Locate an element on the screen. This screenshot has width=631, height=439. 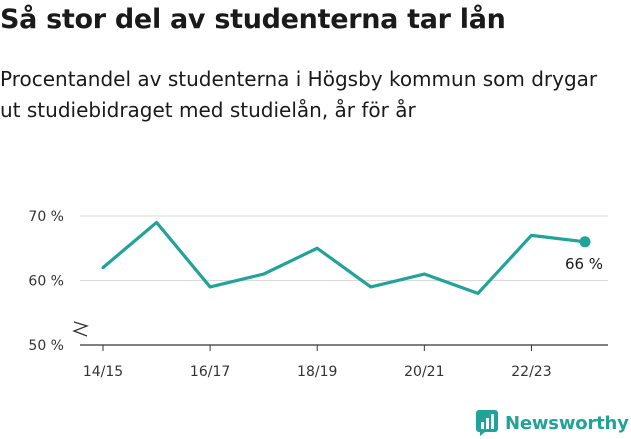
x-tick-label: 22/23 is located at coordinates (531, 372).